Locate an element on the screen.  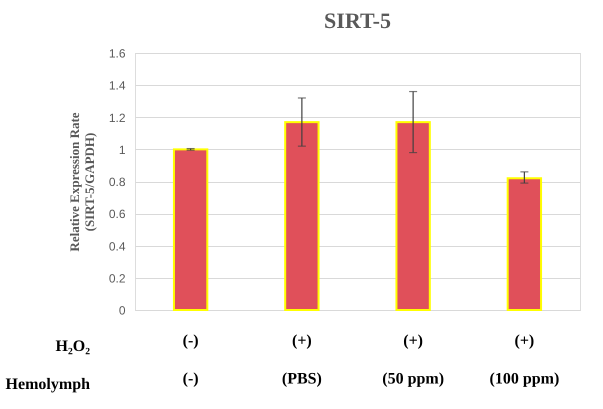
text: Hemolymph is located at coordinates (48, 384).